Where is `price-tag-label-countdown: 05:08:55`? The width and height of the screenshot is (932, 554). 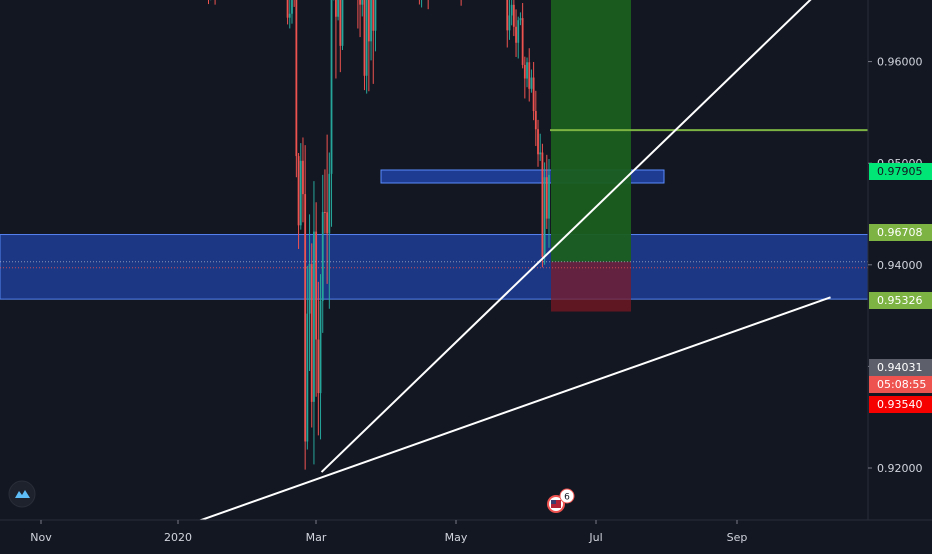 price-tag-label-countdown: 05:08:55 is located at coordinates (901, 384).